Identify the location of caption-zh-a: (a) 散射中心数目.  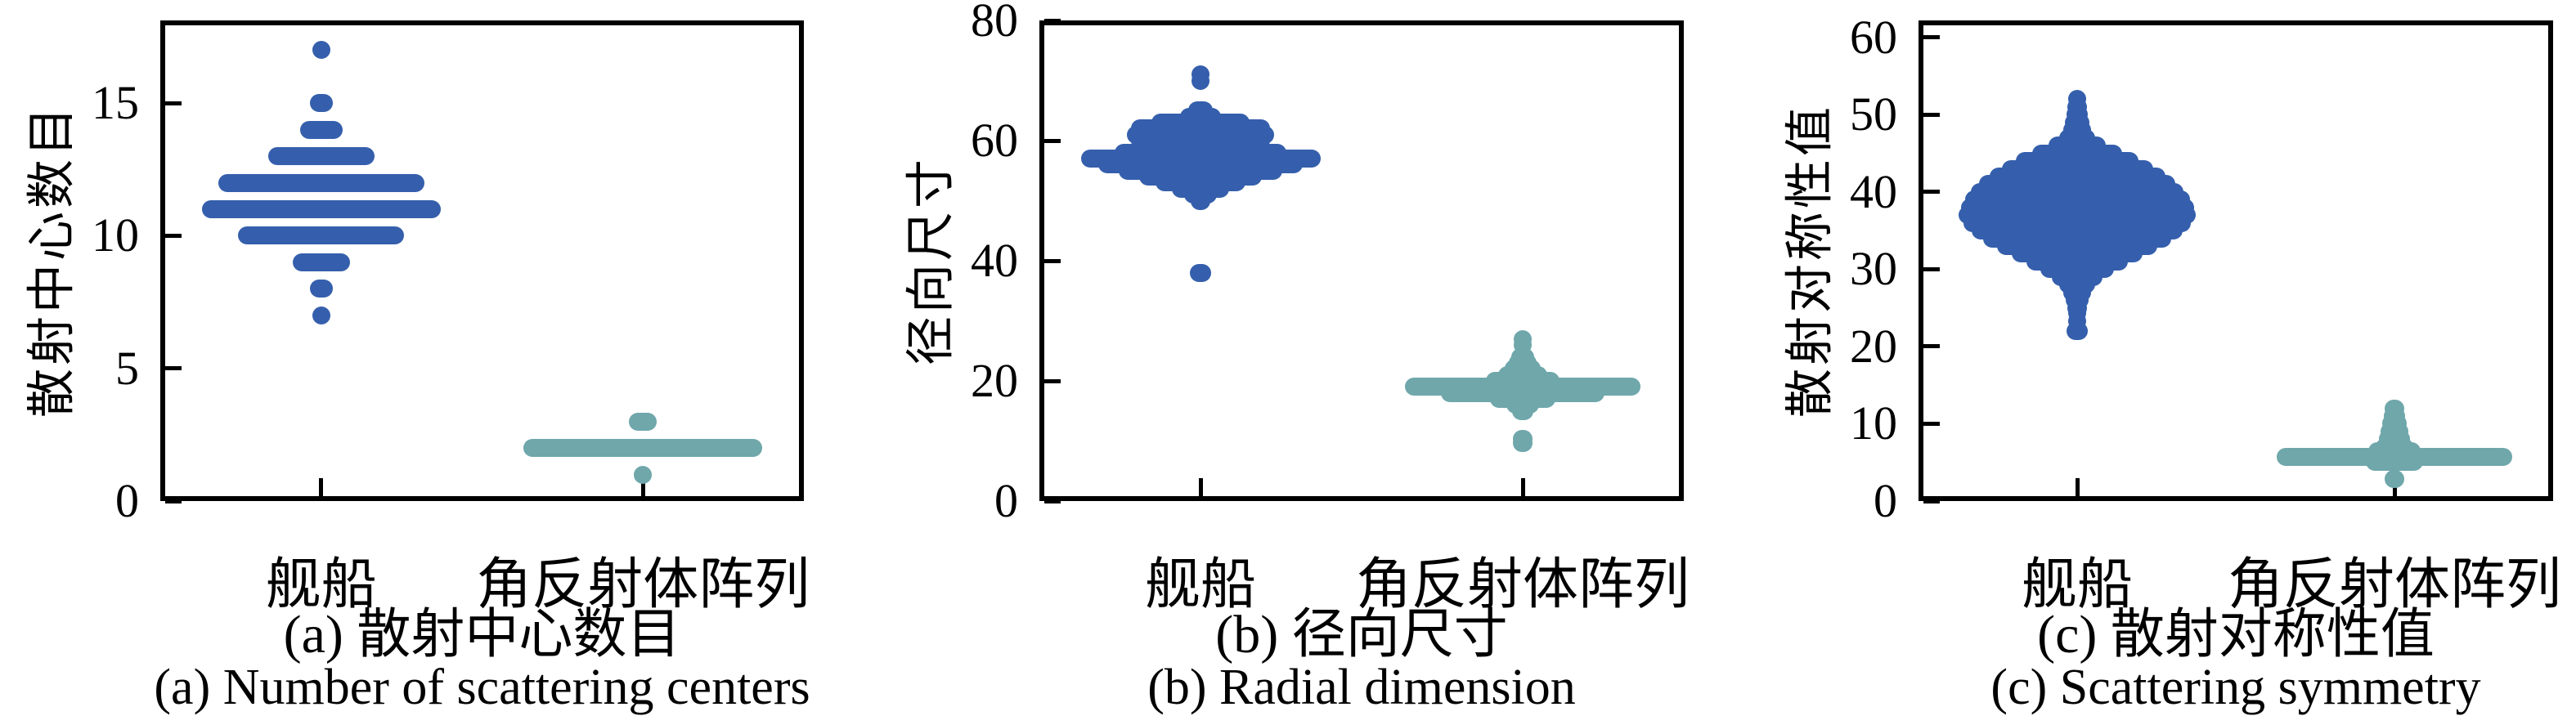
(482, 635).